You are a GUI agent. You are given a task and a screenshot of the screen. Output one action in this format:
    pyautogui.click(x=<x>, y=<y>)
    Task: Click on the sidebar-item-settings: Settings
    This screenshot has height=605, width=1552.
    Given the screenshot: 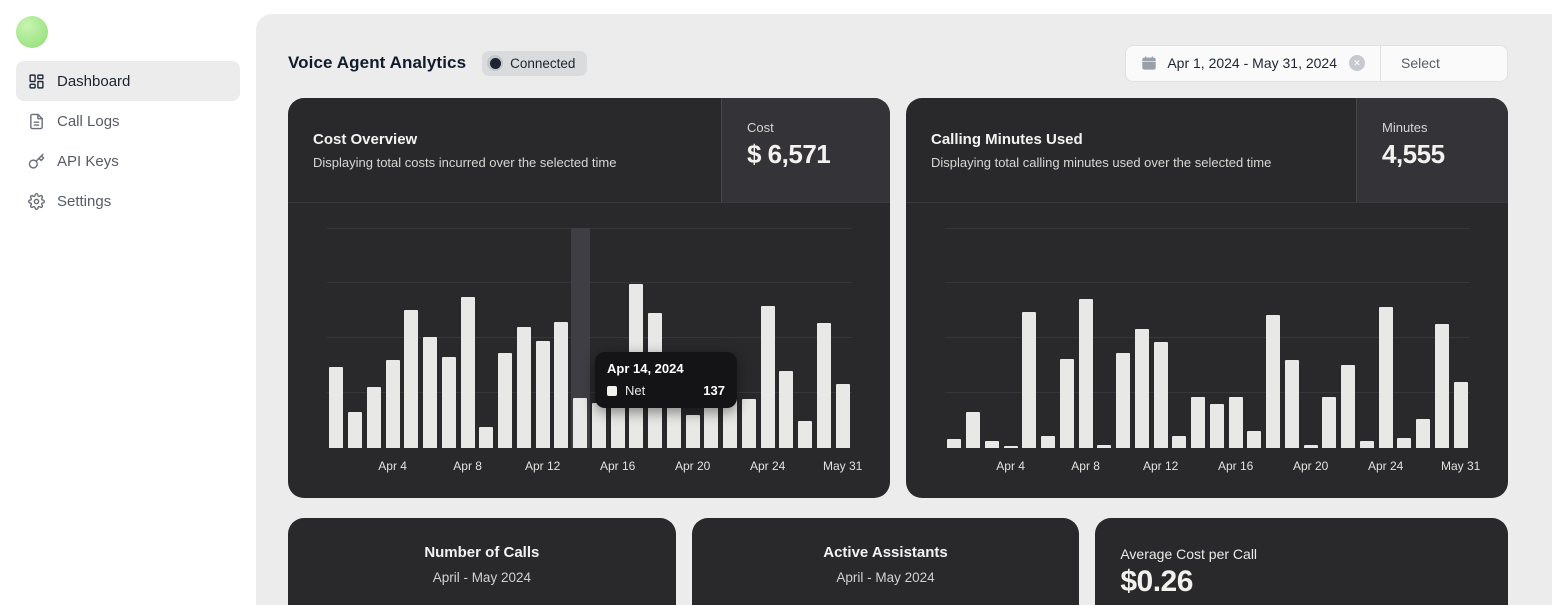 What is the action you would take?
    pyautogui.click(x=128, y=201)
    